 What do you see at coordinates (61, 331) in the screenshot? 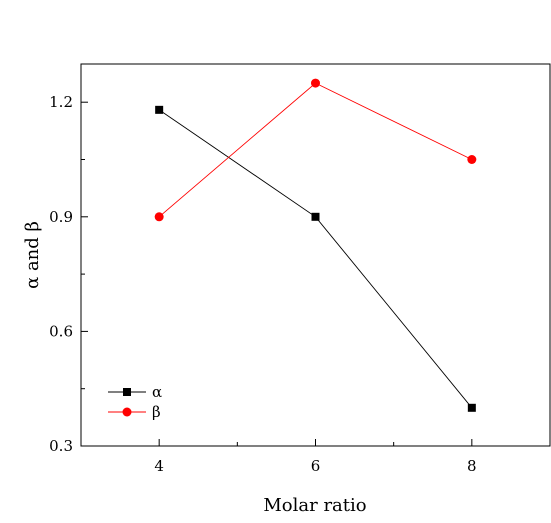
I see `y-tick-label: 0.6` at bounding box center [61, 331].